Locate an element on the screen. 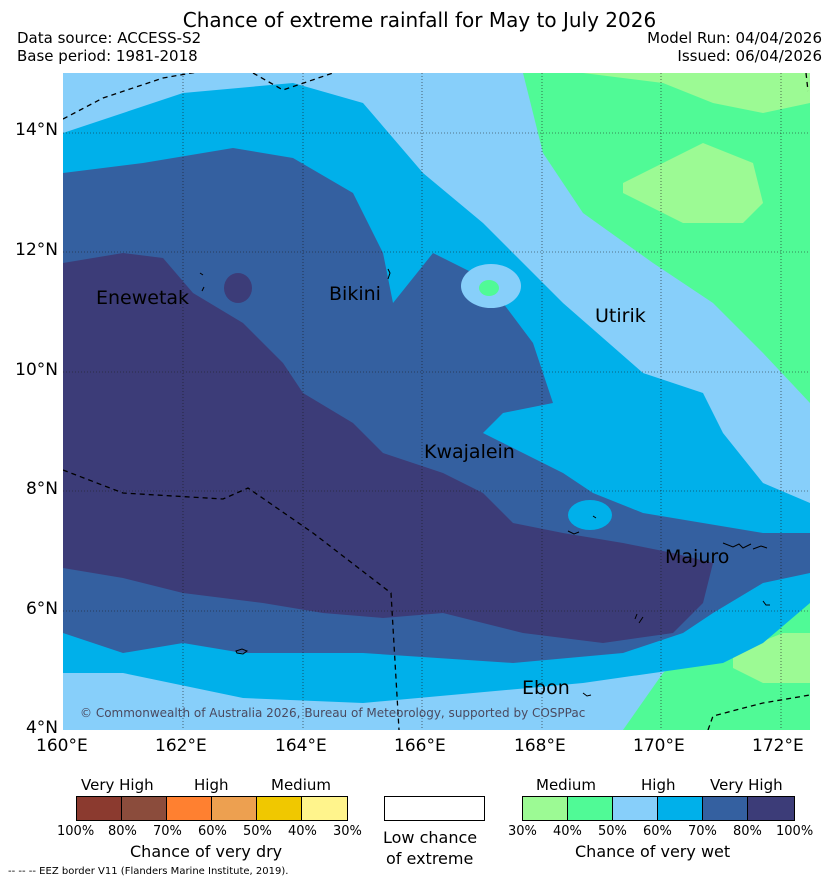 The image size is (839, 885). place-label-utirik: Utirik is located at coordinates (620, 316).